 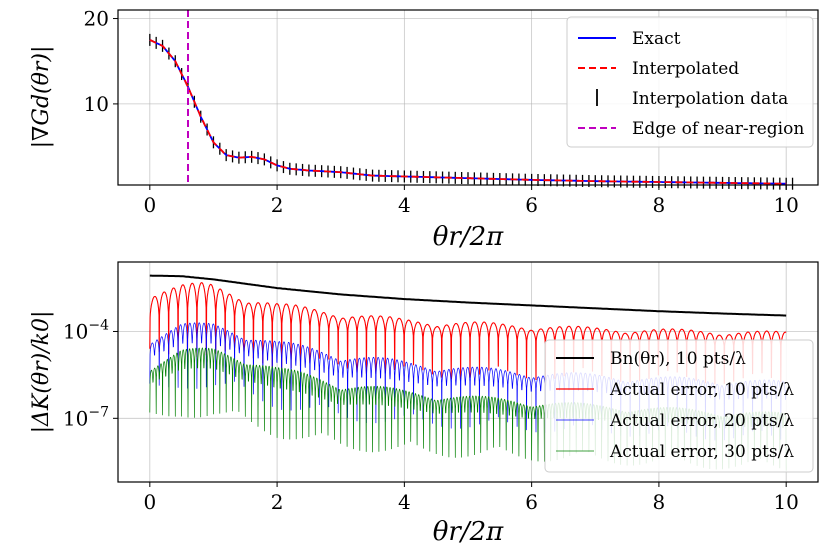 What do you see at coordinates (701, 421) in the screenshot?
I see `legend-err20-label: Actual error, 20 pts/λ` at bounding box center [701, 421].